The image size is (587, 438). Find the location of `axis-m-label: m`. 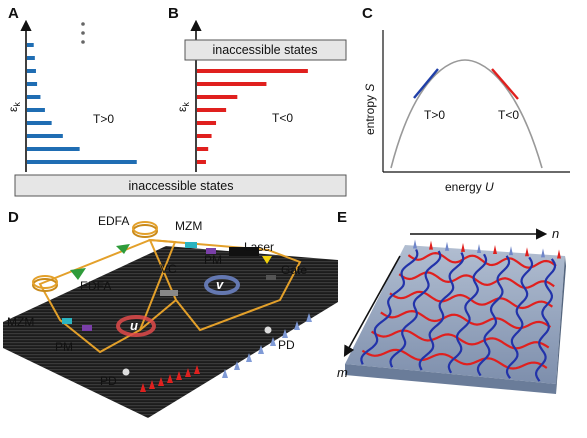

axis-m-label: m is located at coordinates (342, 372).